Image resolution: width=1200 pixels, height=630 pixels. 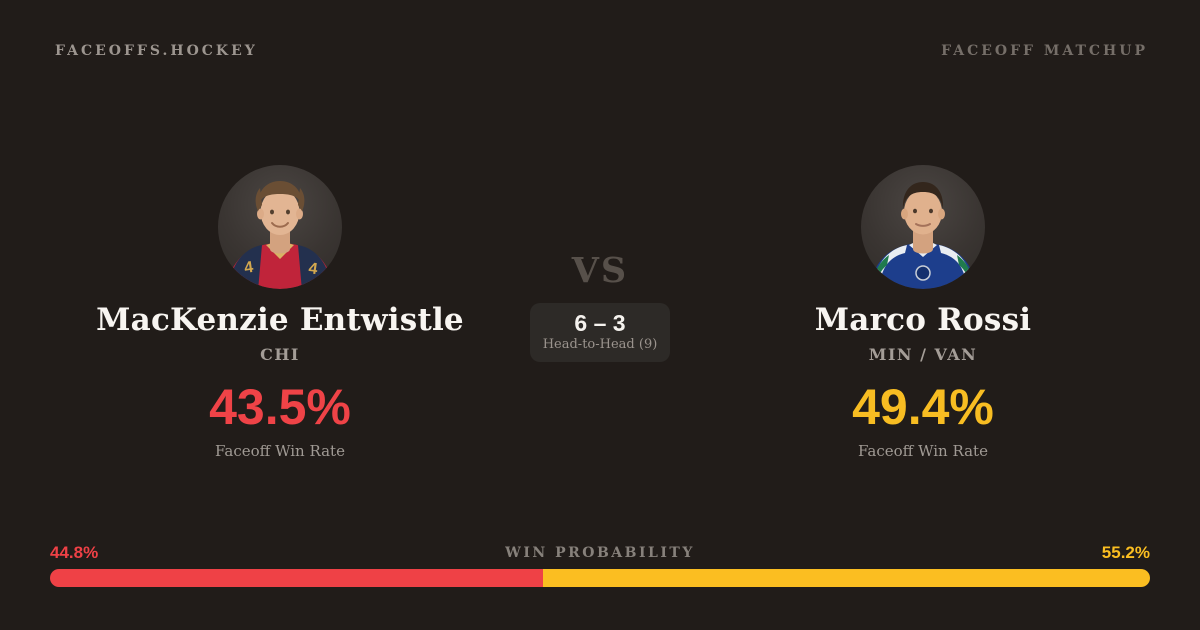 What do you see at coordinates (600, 323) in the screenshot?
I see `head-to-head-score: 6 – 3` at bounding box center [600, 323].